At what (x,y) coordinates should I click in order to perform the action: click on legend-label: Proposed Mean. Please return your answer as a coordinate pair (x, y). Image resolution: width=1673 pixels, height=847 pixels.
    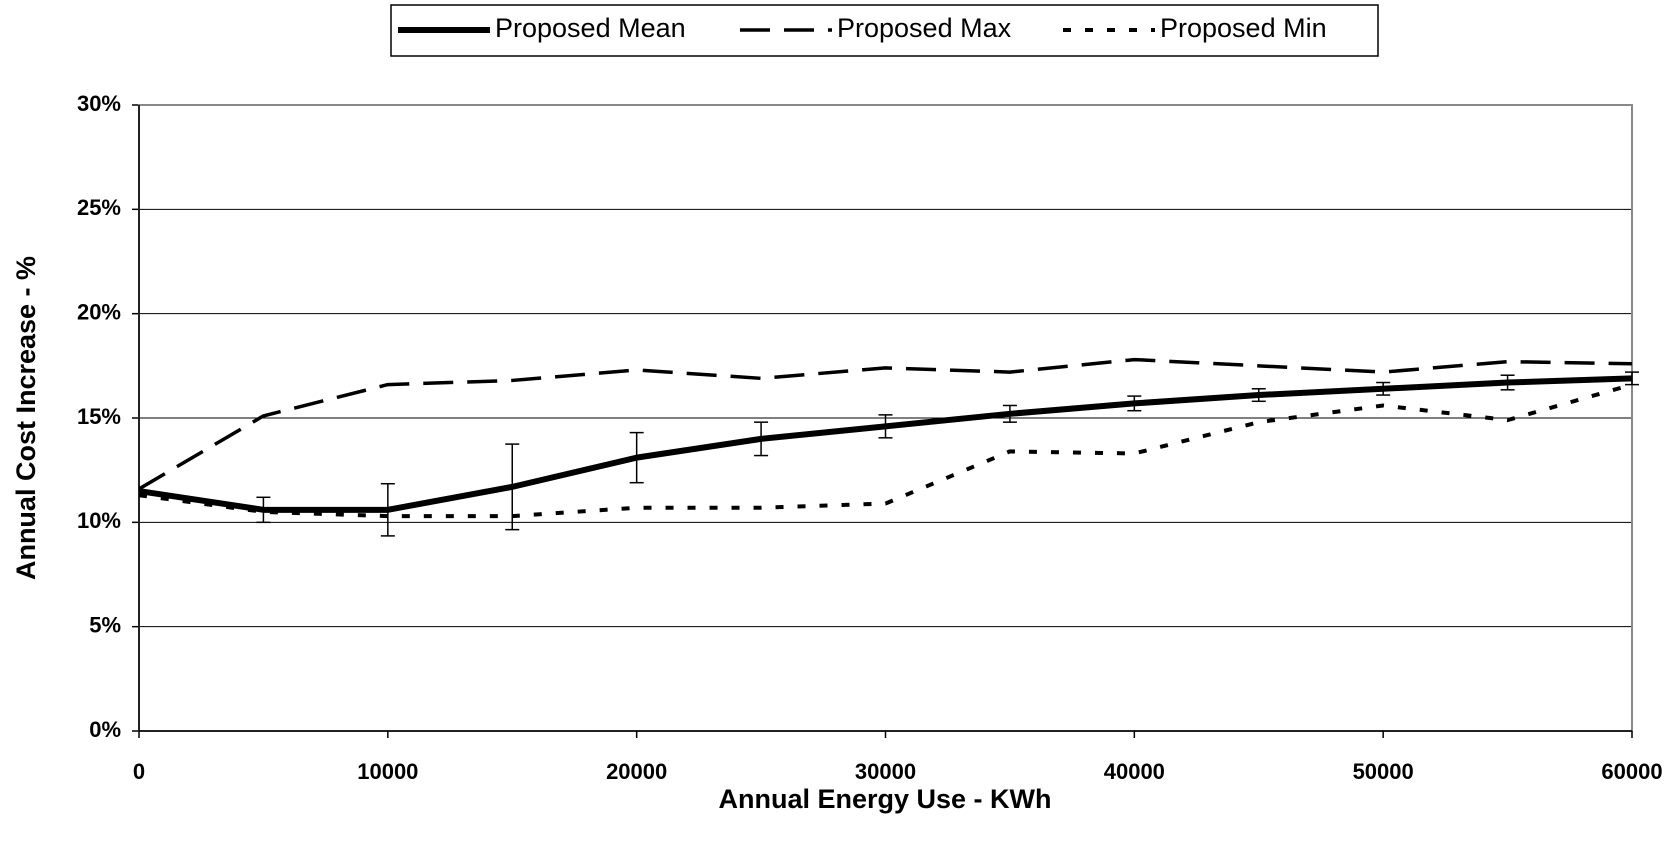
    Looking at the image, I should click on (590, 28).